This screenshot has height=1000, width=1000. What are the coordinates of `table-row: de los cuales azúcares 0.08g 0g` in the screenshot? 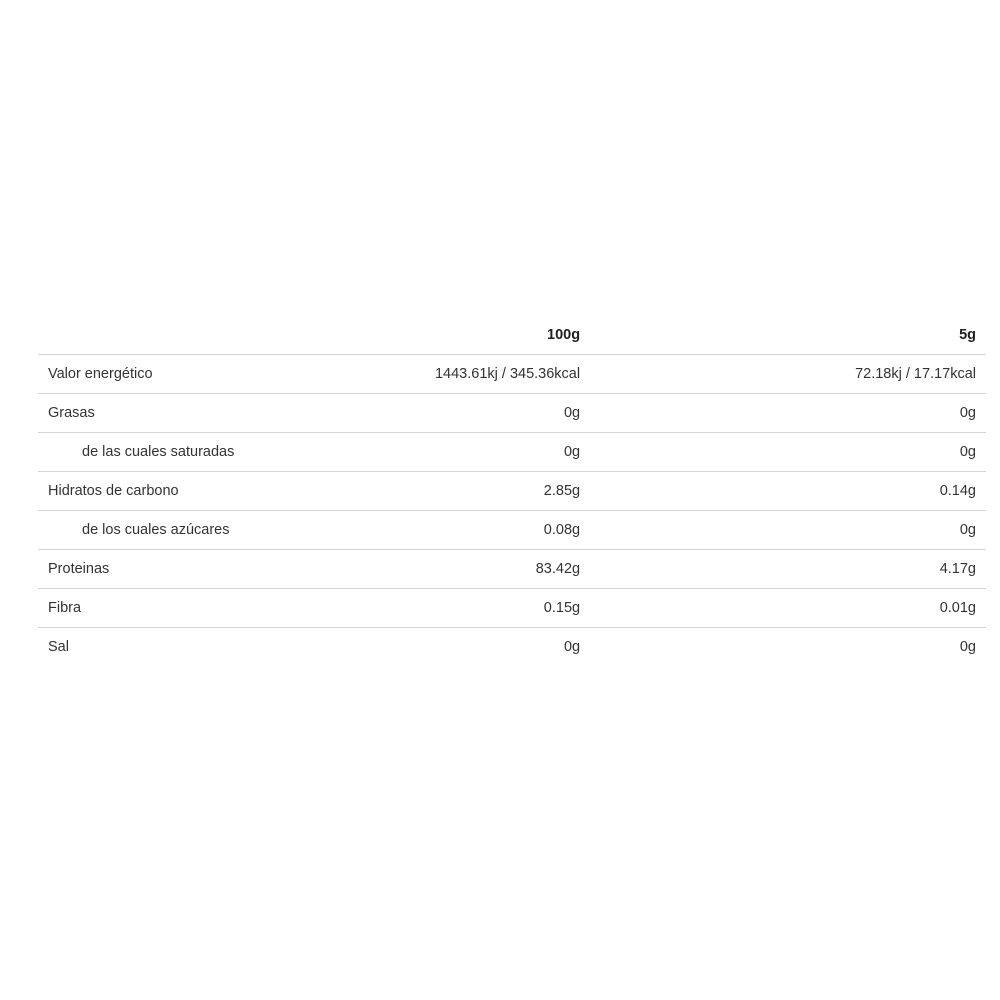 It's located at (512, 530).